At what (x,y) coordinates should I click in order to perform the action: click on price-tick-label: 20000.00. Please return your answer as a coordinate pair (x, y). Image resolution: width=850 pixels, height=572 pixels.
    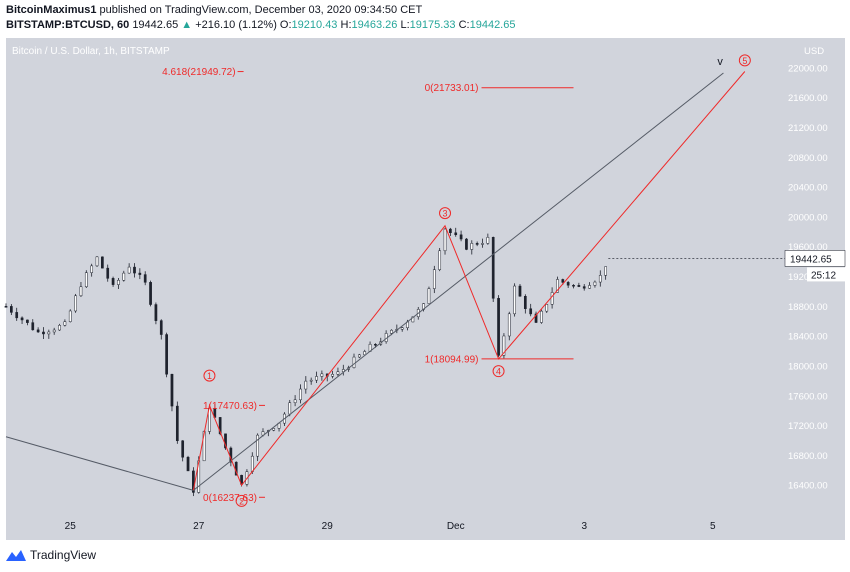
    Looking at the image, I should click on (808, 217).